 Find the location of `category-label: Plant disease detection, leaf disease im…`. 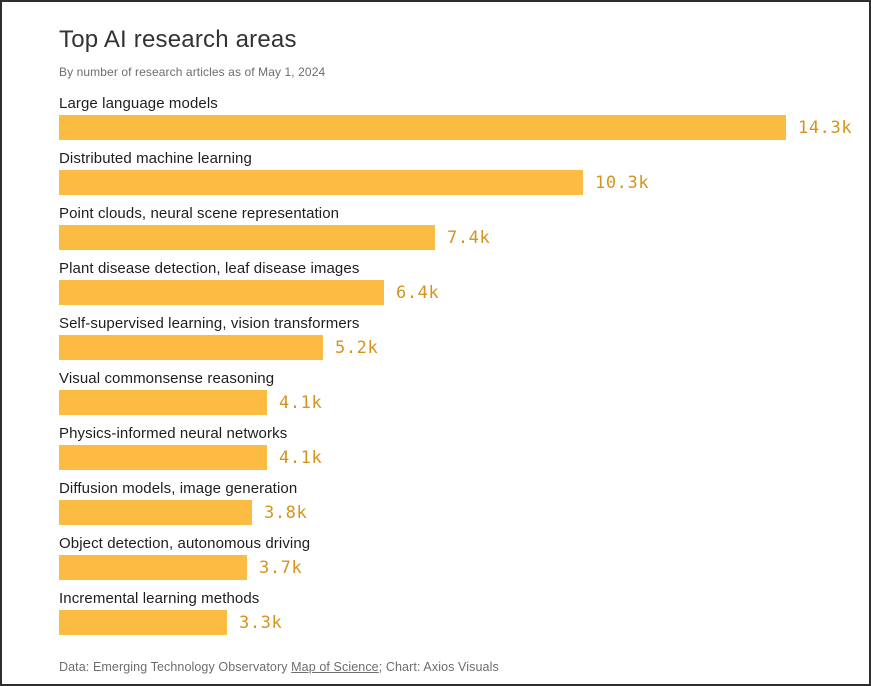

category-label: Plant disease detection, leaf disease im… is located at coordinates (209, 269).